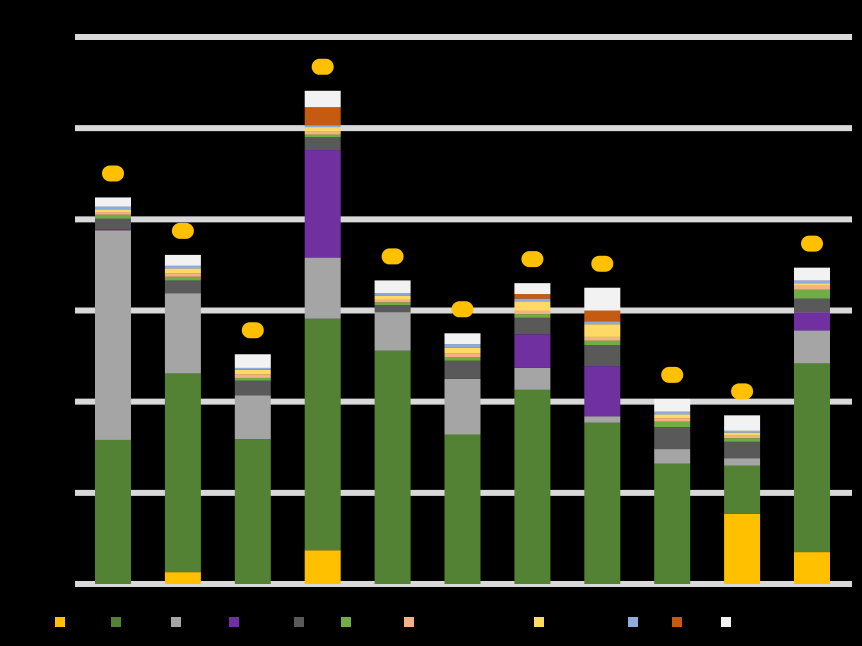  What do you see at coordinates (393, 622) in the screenshot?
I see `legend` at bounding box center [393, 622].